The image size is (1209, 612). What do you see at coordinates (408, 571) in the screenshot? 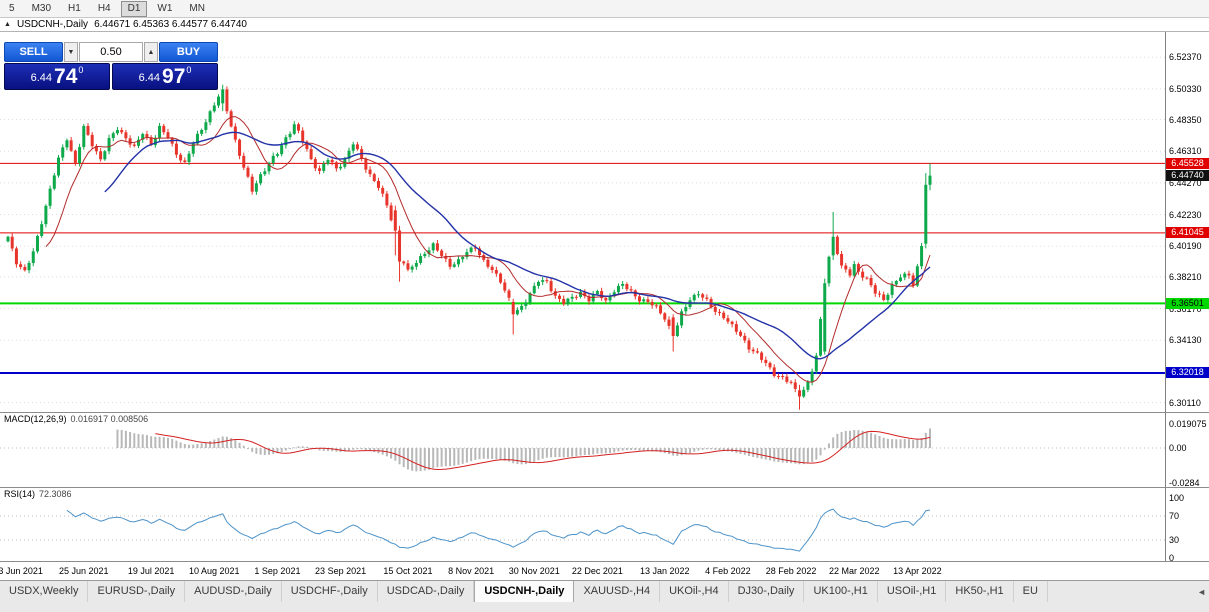
I see `date-axis-label: 15 Oct 2021` at bounding box center [408, 571].